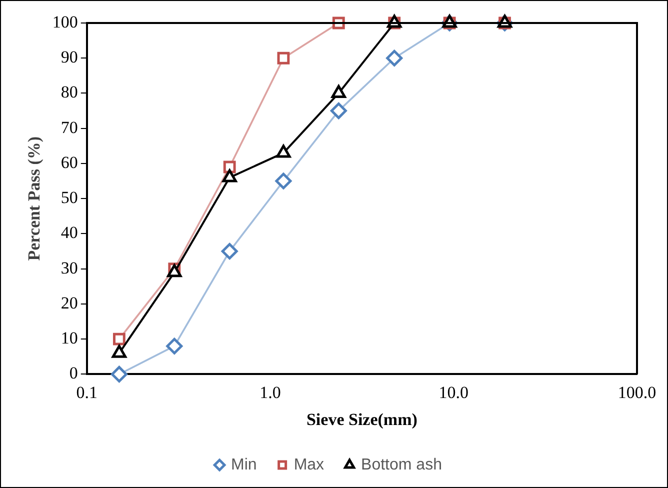 The width and height of the screenshot is (668, 488). Describe the element at coordinates (362, 420) in the screenshot. I see `x-axis-title: Sieve Size(mm)` at that location.